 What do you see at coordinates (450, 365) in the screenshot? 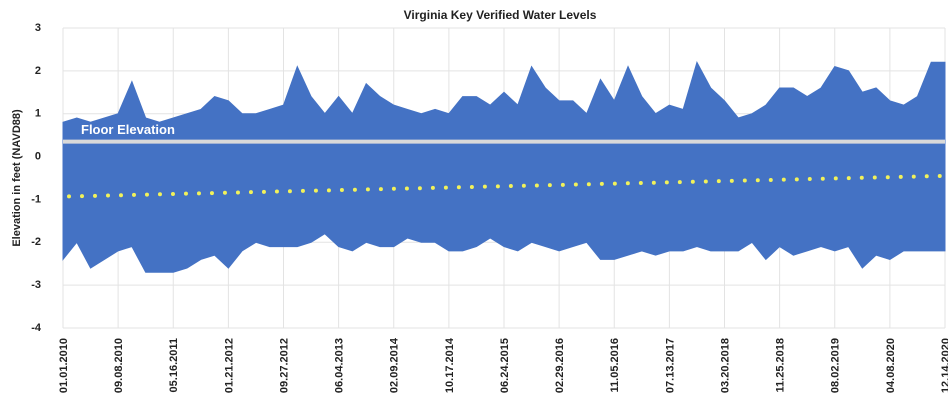
I see `x-tick-label: 10.17.2014` at bounding box center [450, 365].